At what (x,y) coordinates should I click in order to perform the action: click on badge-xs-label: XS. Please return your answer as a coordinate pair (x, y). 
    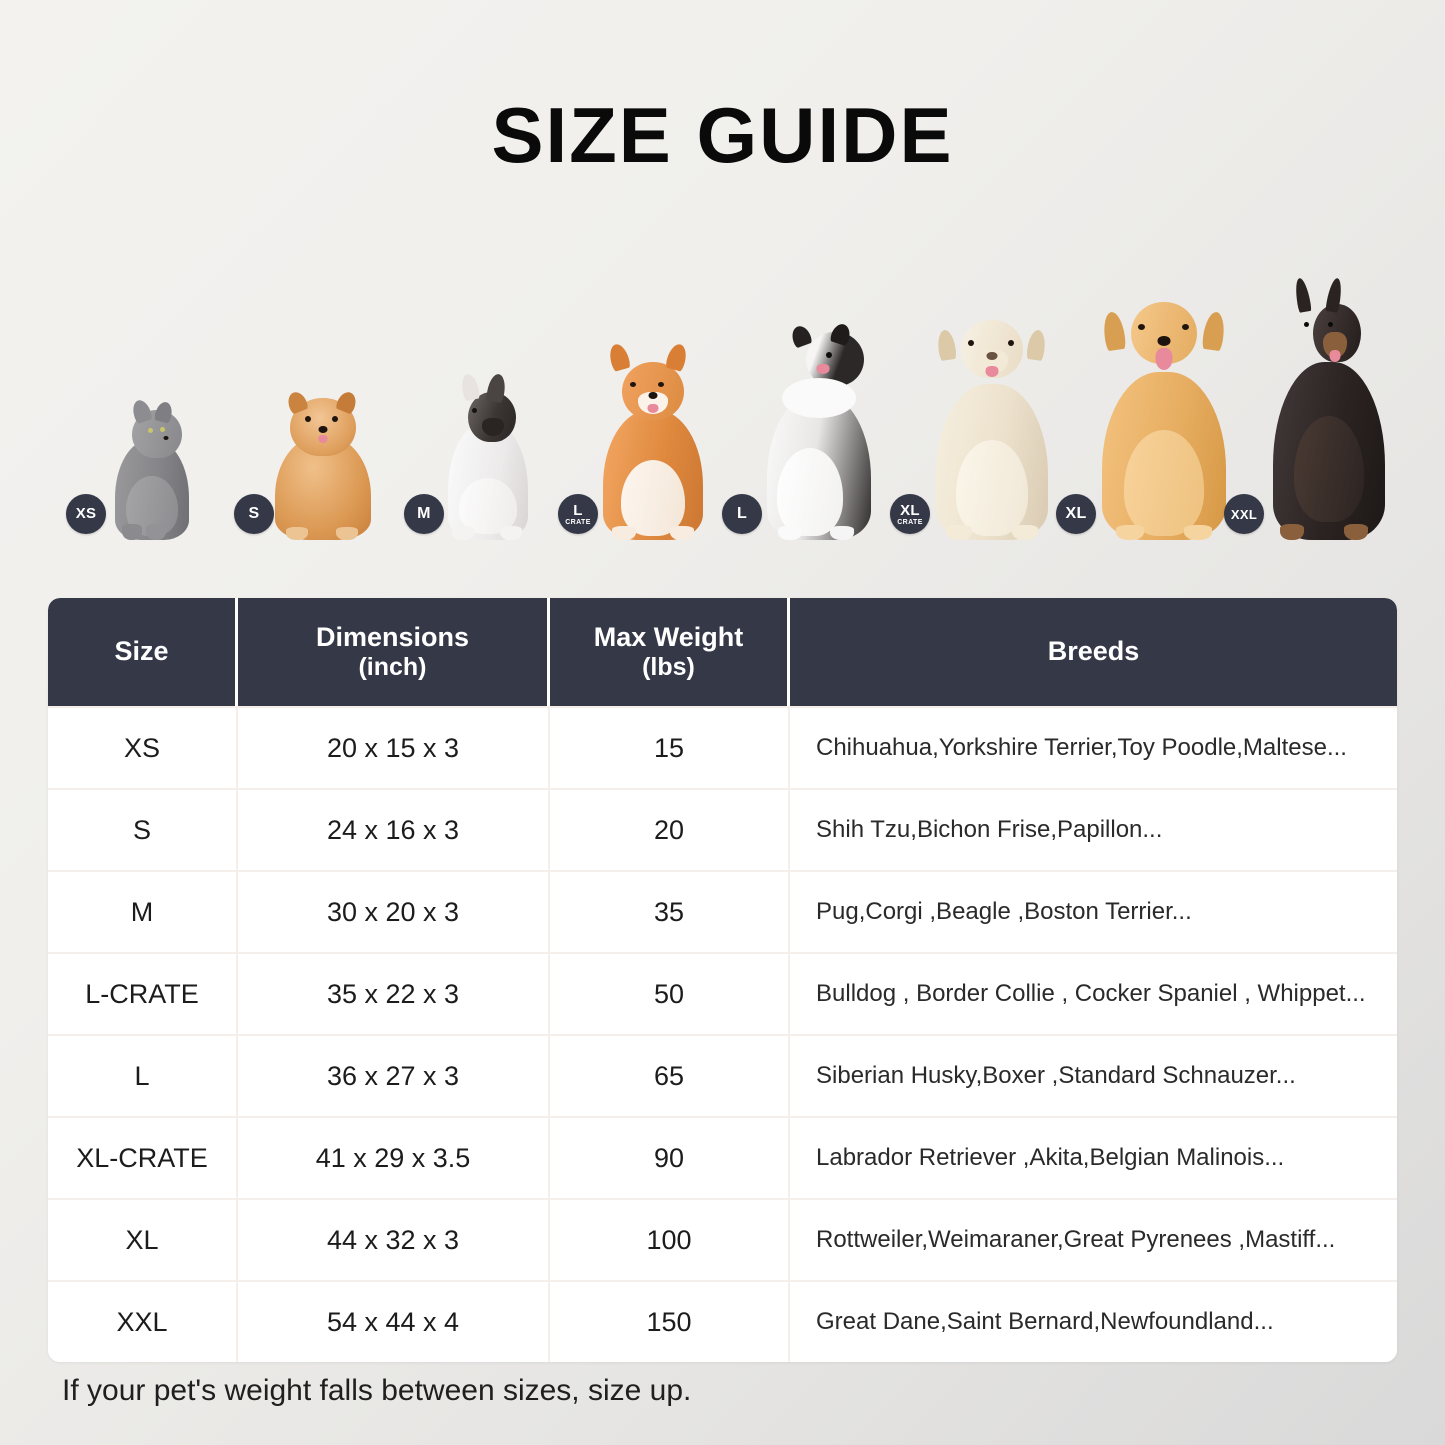
    Looking at the image, I should click on (86, 513).